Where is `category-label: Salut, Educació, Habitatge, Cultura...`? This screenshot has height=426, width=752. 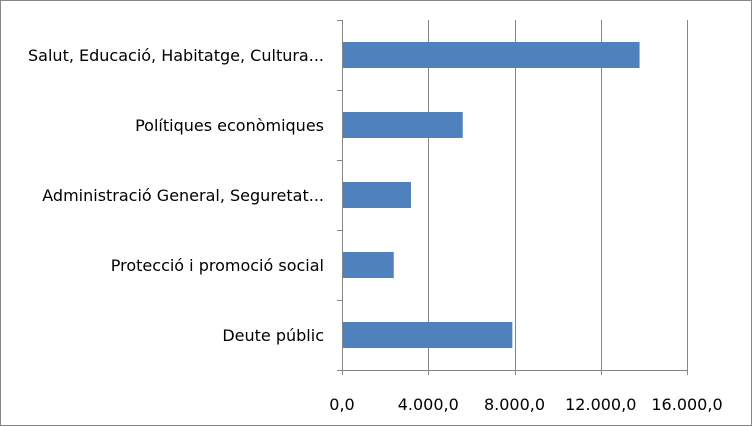 category-label: Salut, Educació, Habitatge, Cultura... is located at coordinates (176, 55).